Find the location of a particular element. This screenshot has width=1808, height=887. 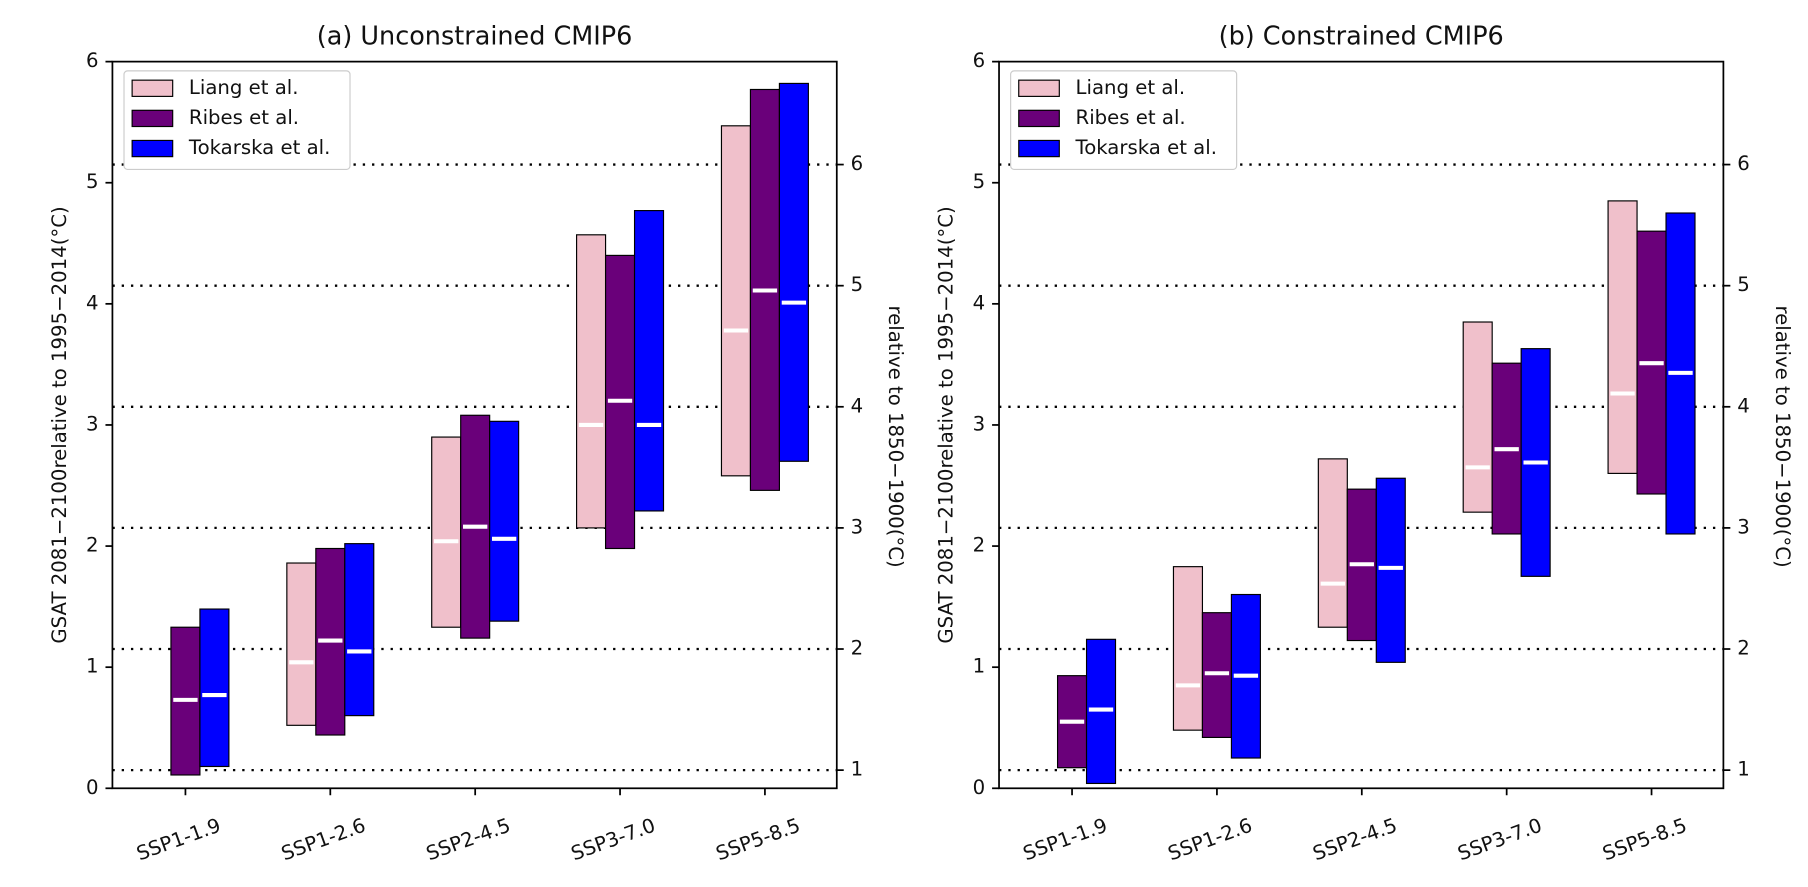

chart-title: (b) Constrained CMIP6 is located at coordinates (1361, 36).